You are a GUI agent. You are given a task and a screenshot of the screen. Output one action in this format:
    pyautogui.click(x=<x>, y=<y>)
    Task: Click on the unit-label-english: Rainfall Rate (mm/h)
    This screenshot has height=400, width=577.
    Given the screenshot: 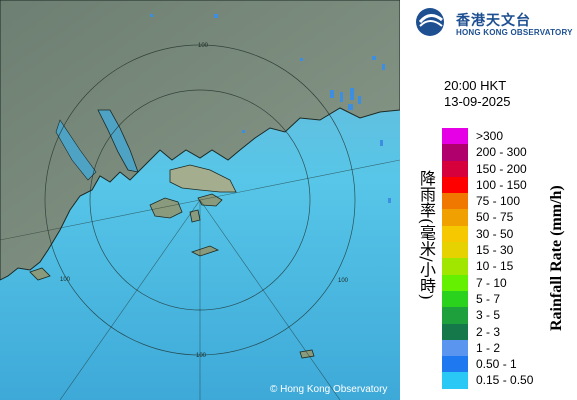 What is the action you would take?
    pyautogui.click(x=556, y=258)
    